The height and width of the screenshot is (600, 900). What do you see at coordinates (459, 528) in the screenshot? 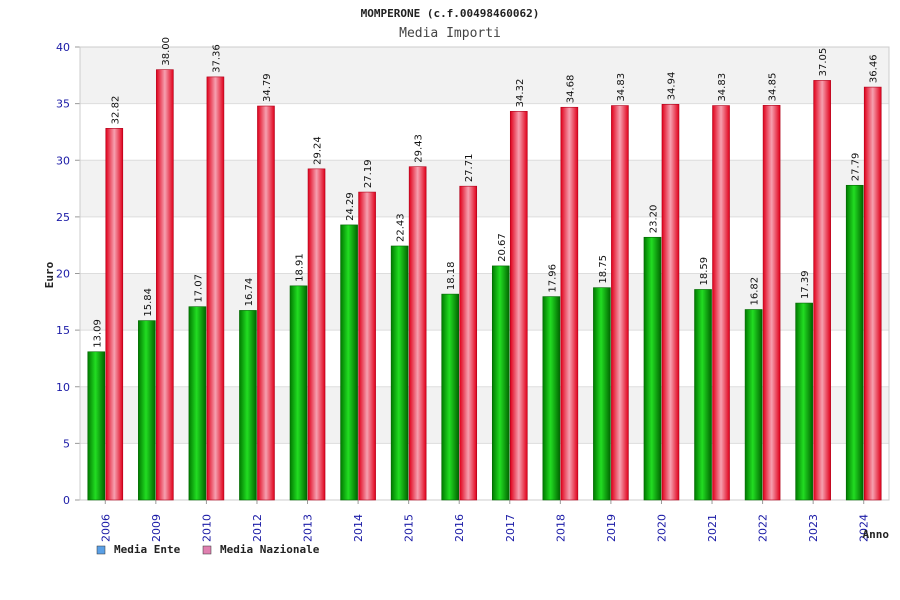
I see `x-tick-label: 2016` at bounding box center [459, 528].